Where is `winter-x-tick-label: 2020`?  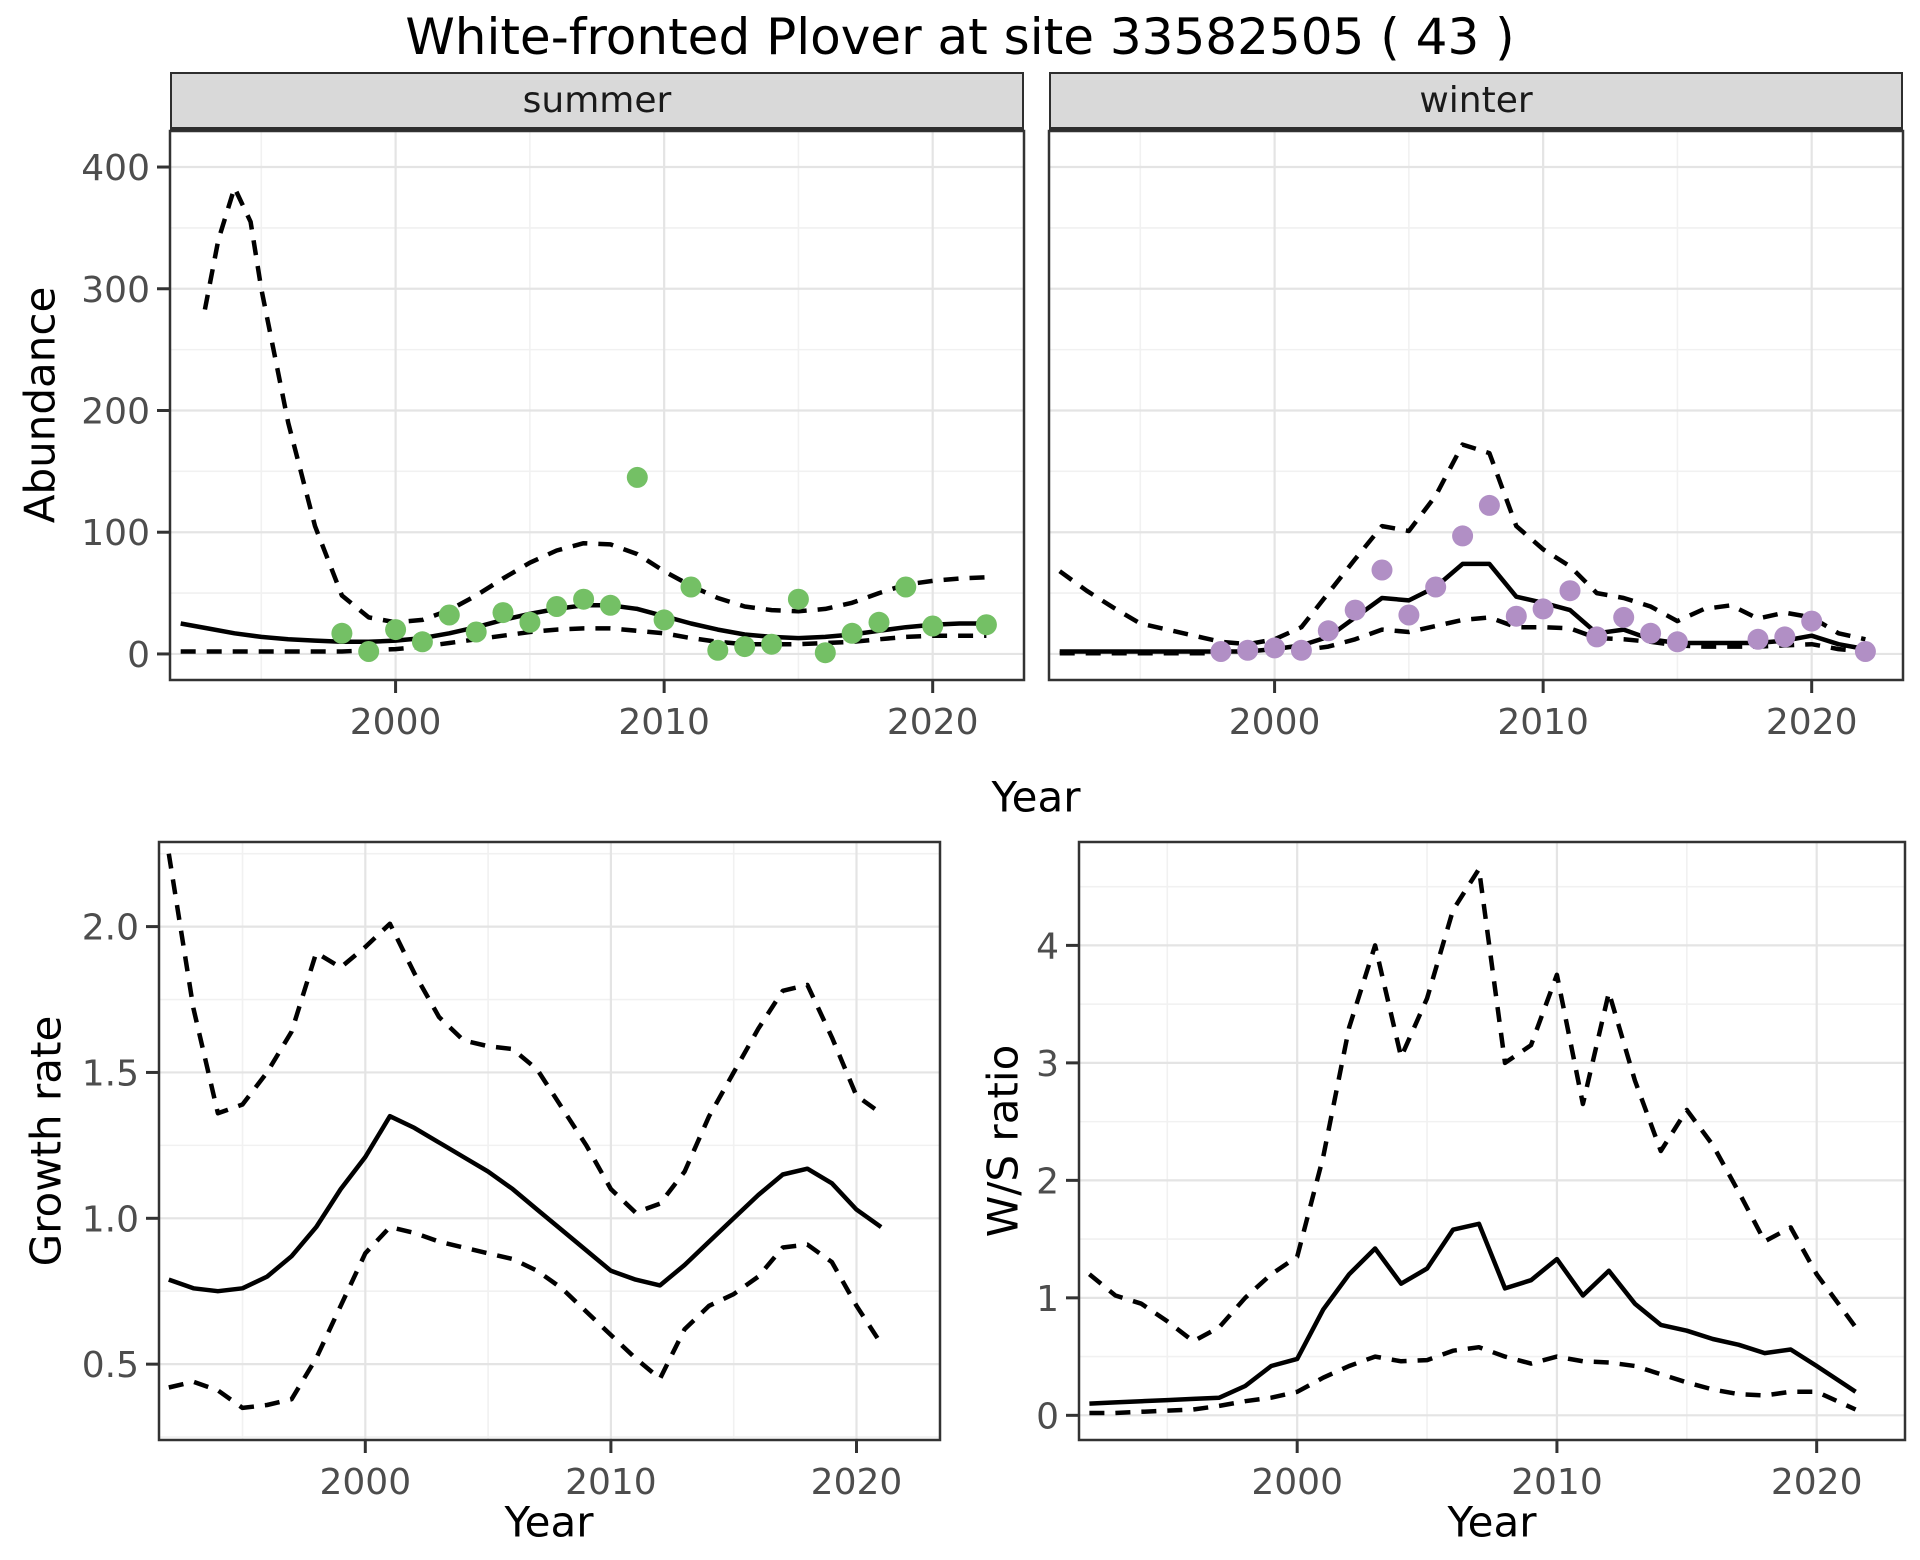
winter-x-tick-label: 2020 is located at coordinates (1812, 722).